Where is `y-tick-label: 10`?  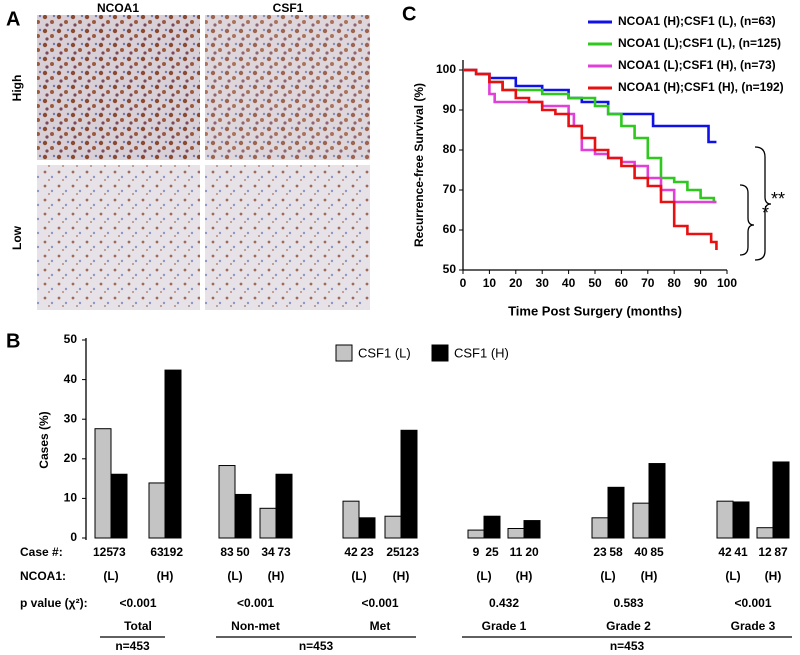
y-tick-label: 10 is located at coordinates (71, 498).